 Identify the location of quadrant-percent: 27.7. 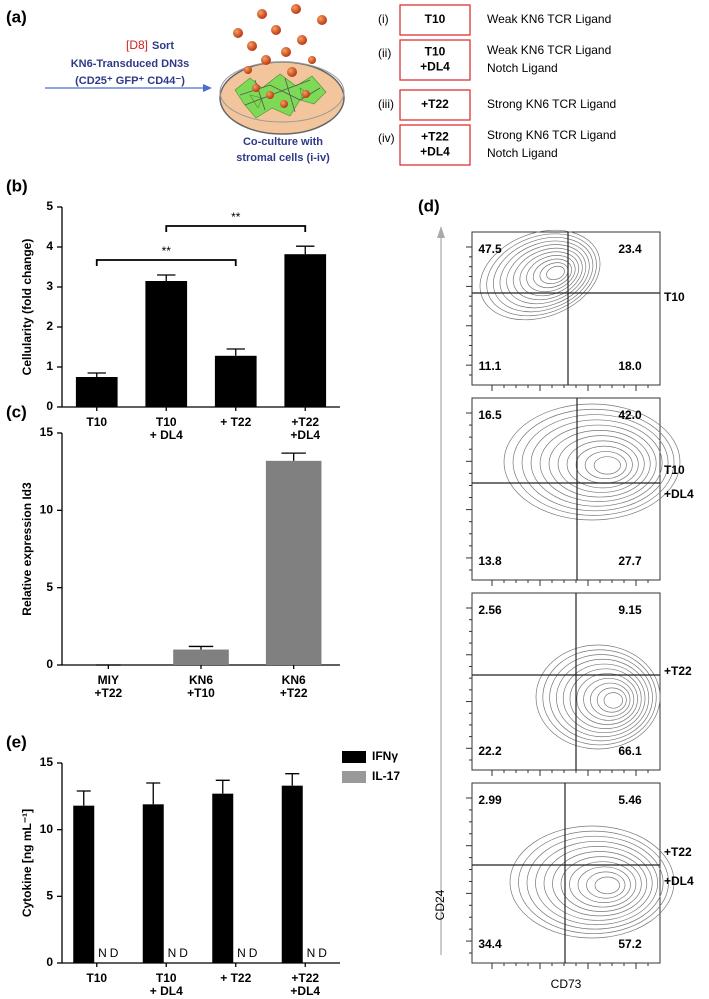
(630, 561).